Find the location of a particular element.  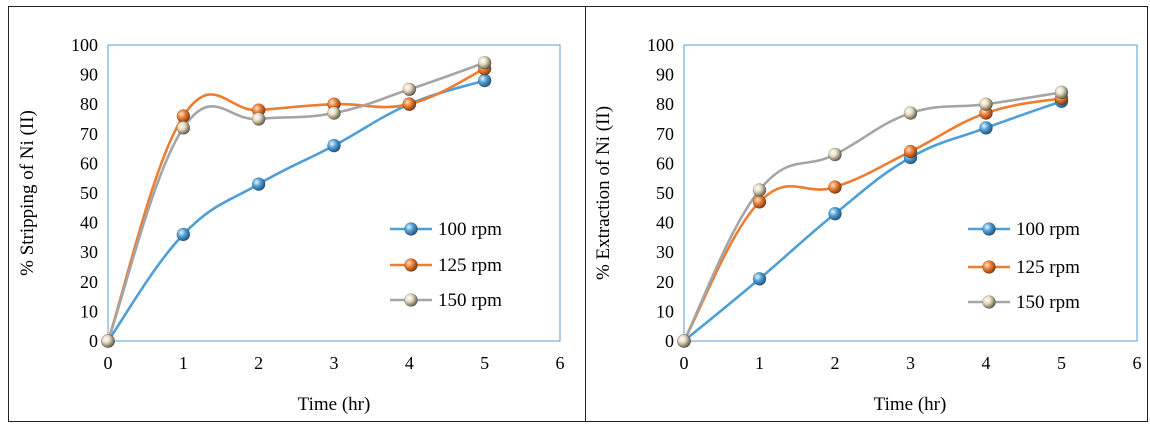

y-tick-labels-extraction: 0 10 20 30 40 50 60 70 80 90 100 is located at coordinates (660, 193).